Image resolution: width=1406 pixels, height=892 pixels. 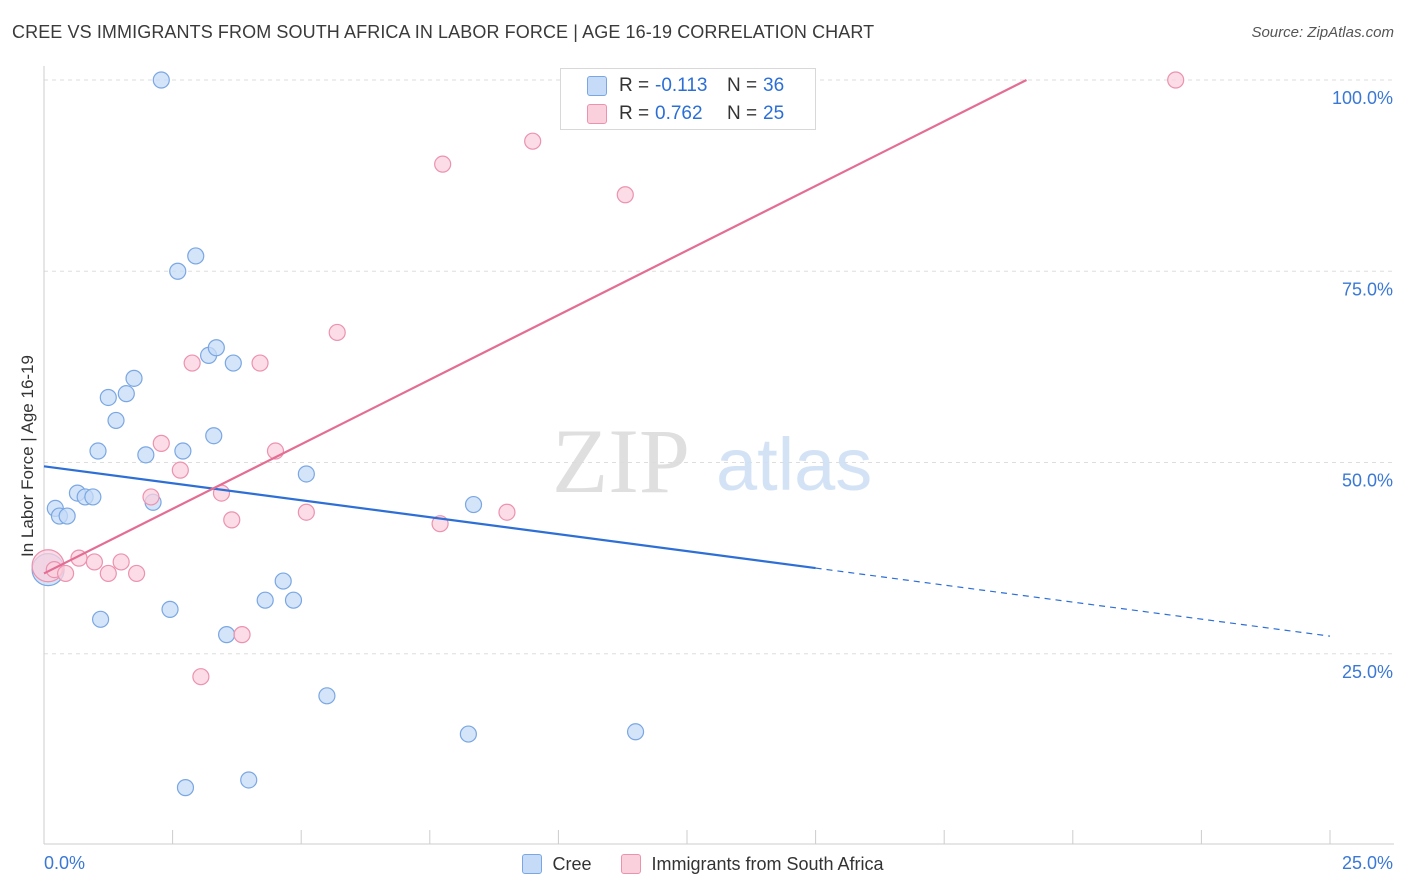 I want to click on y-tick-label: 100.0%, so click(x=1362, y=98).